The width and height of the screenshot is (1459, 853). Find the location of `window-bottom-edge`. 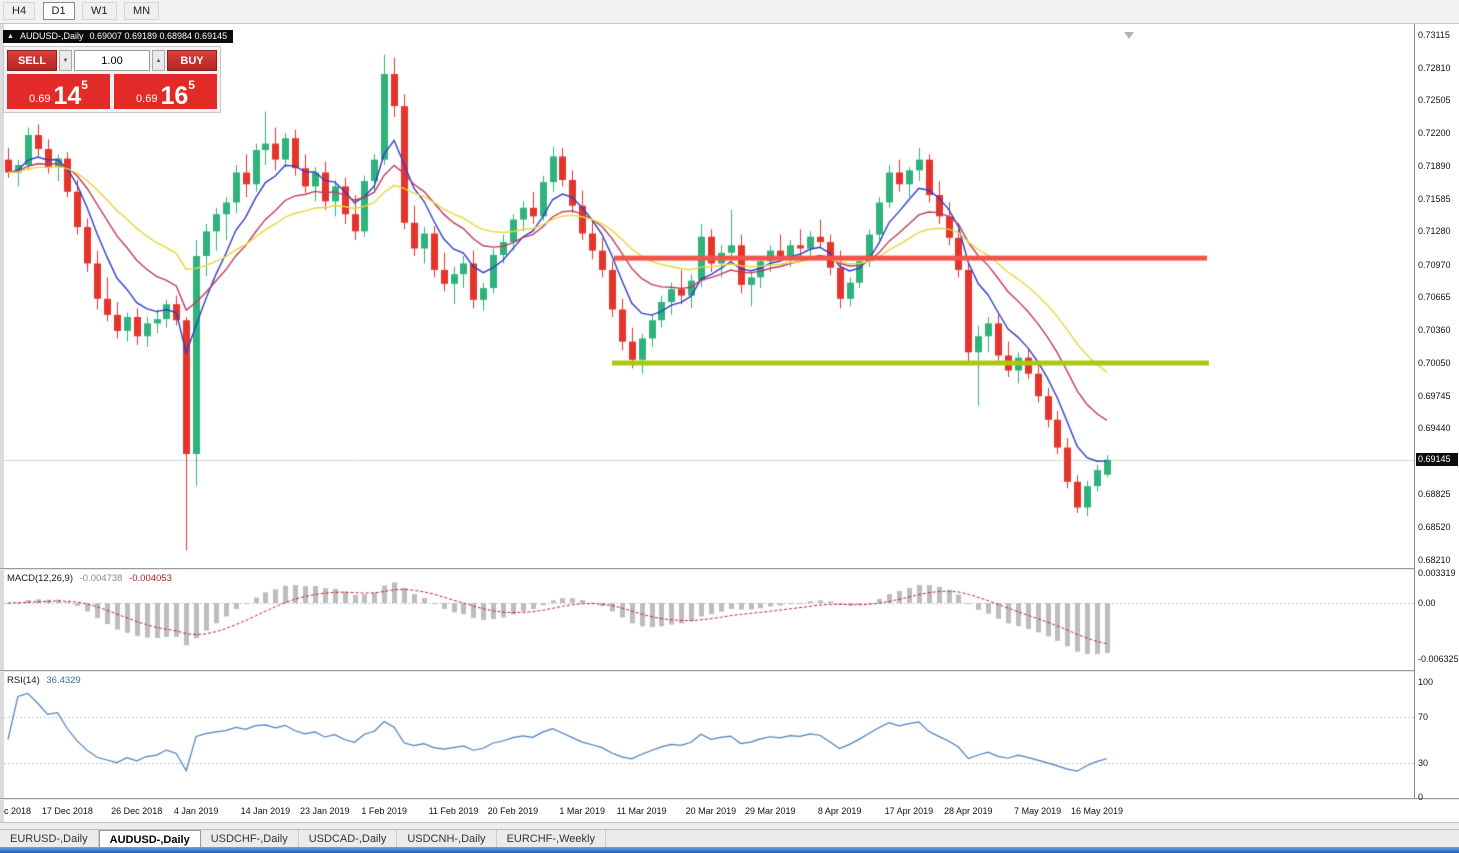

window-bottom-edge is located at coordinates (729, 850).